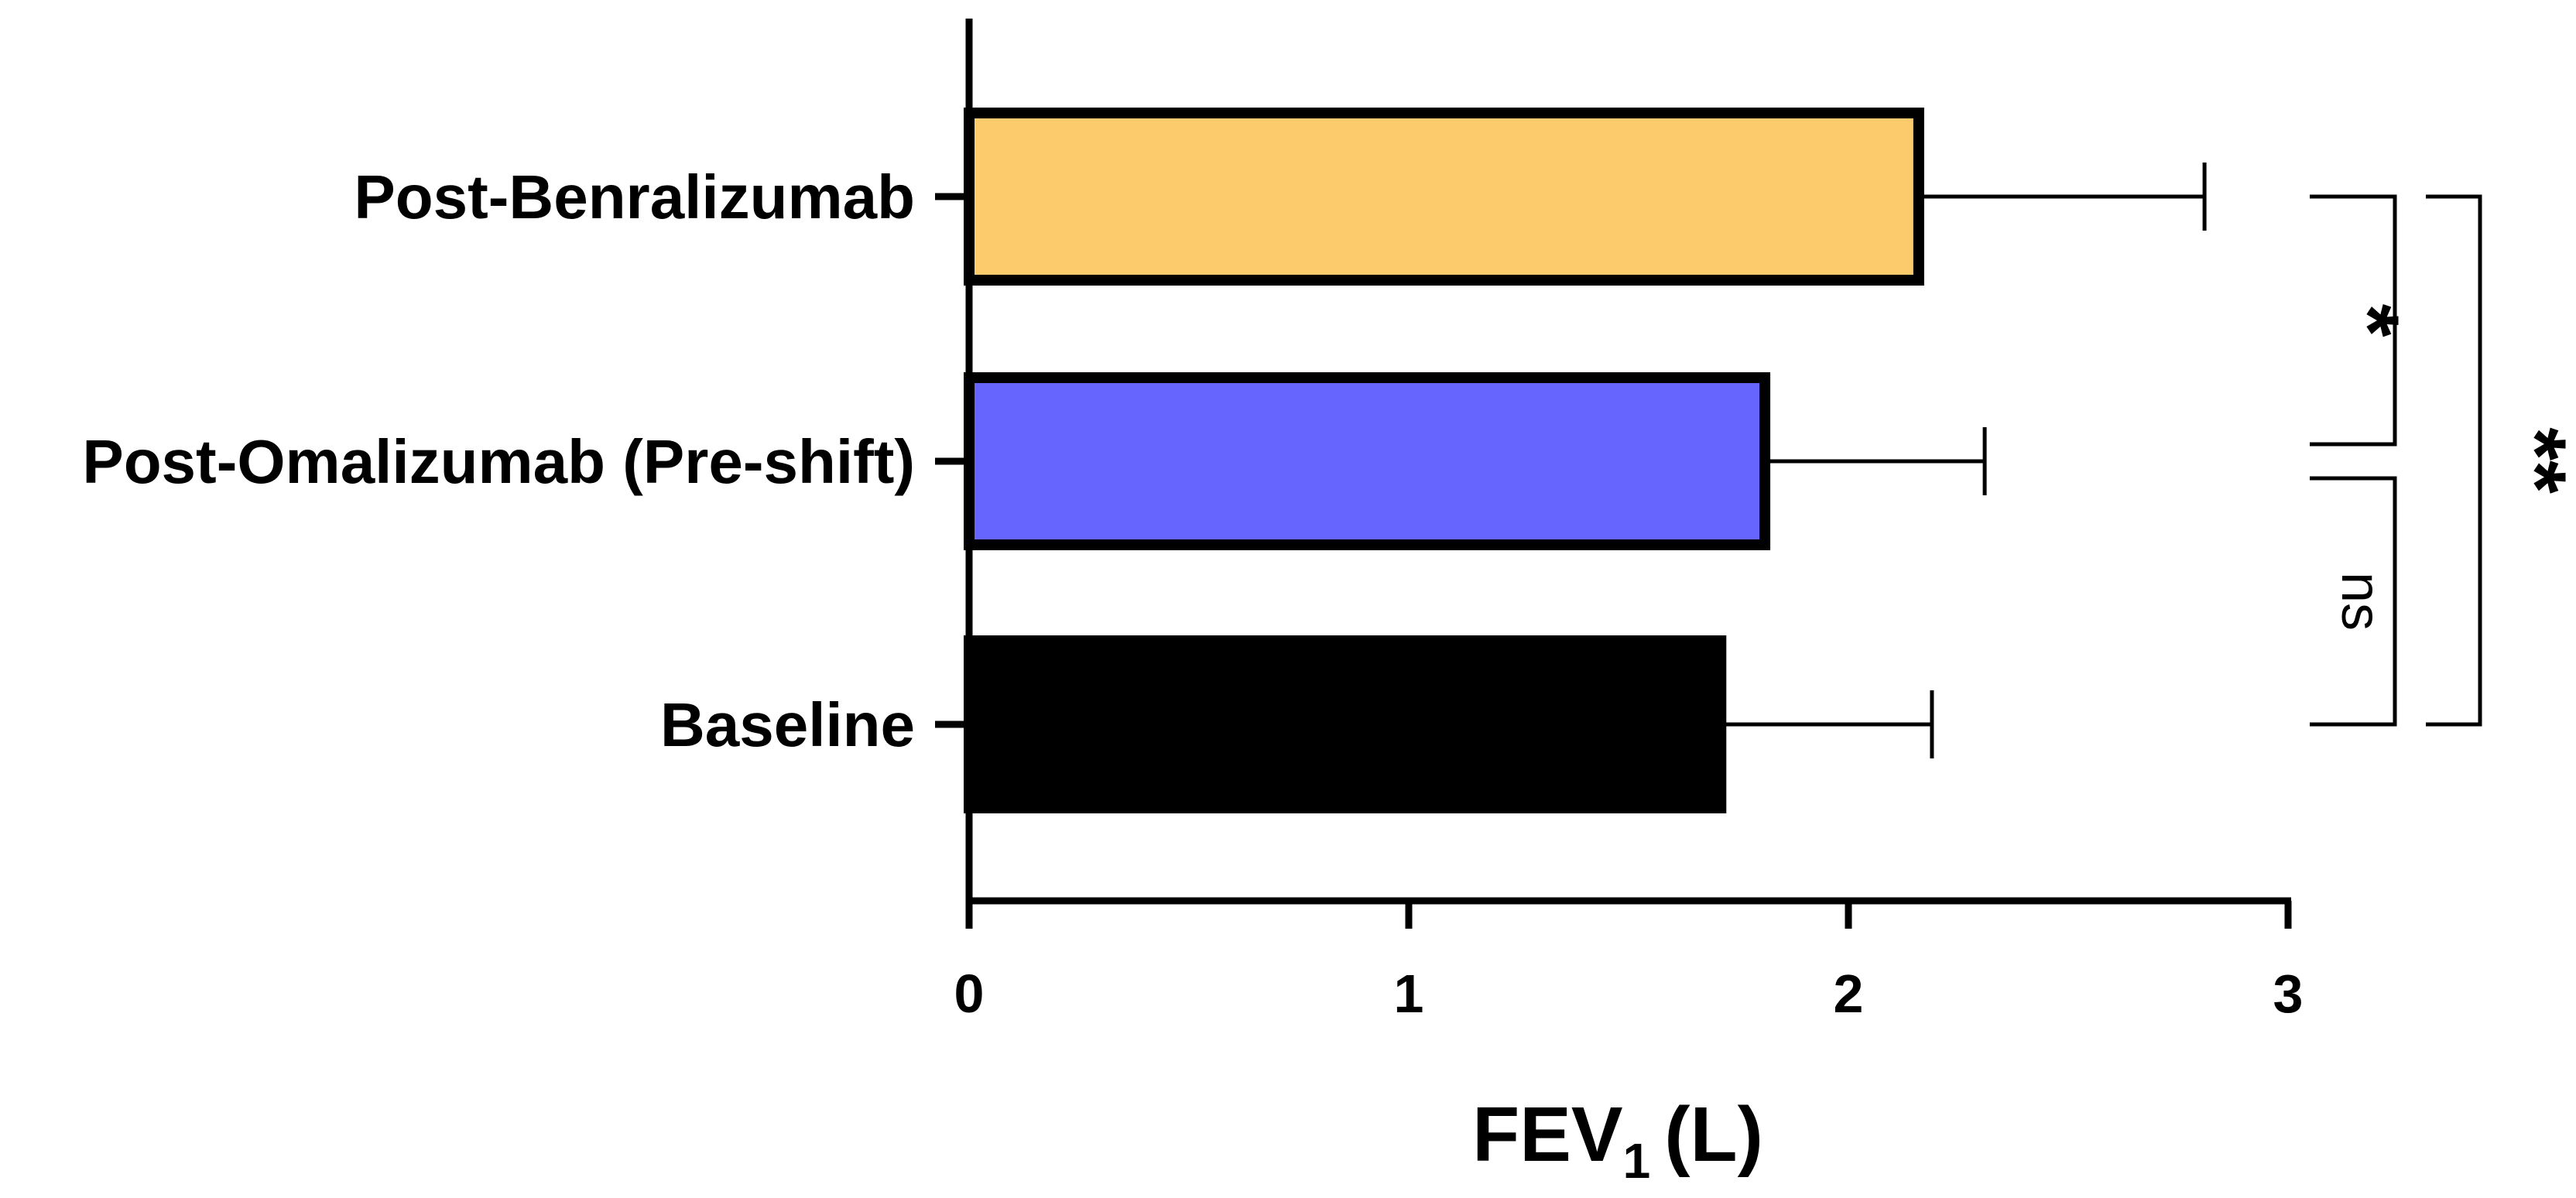 This screenshot has height=1198, width=2576. What do you see at coordinates (1713, 1134) in the screenshot?
I see `x-axis-title-unit: (L)` at bounding box center [1713, 1134].